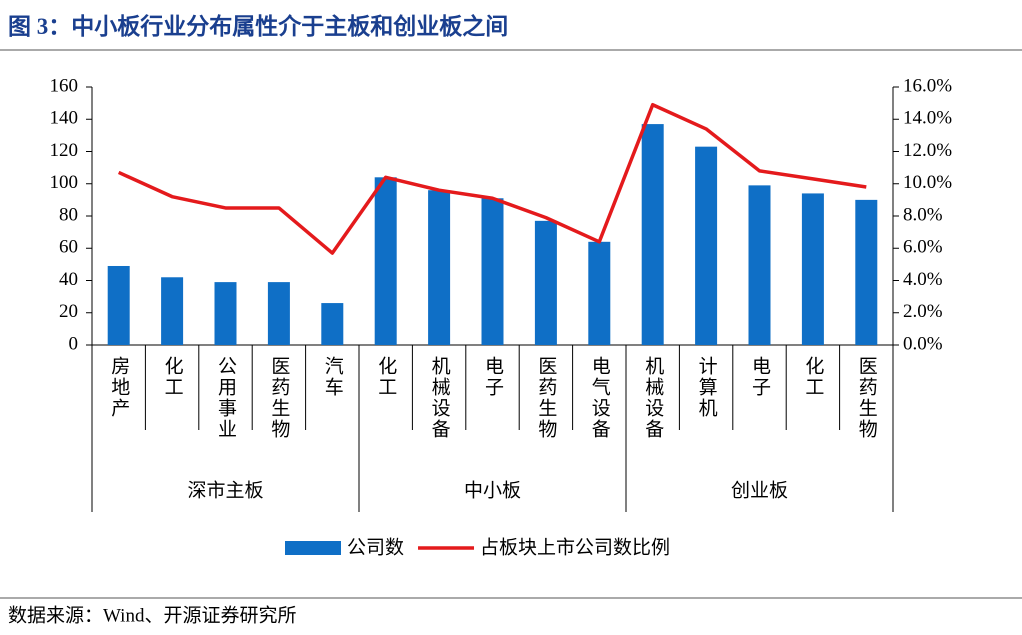  Describe the element at coordinates (64, 182) in the screenshot. I see `y-tick-label: 100` at that location.